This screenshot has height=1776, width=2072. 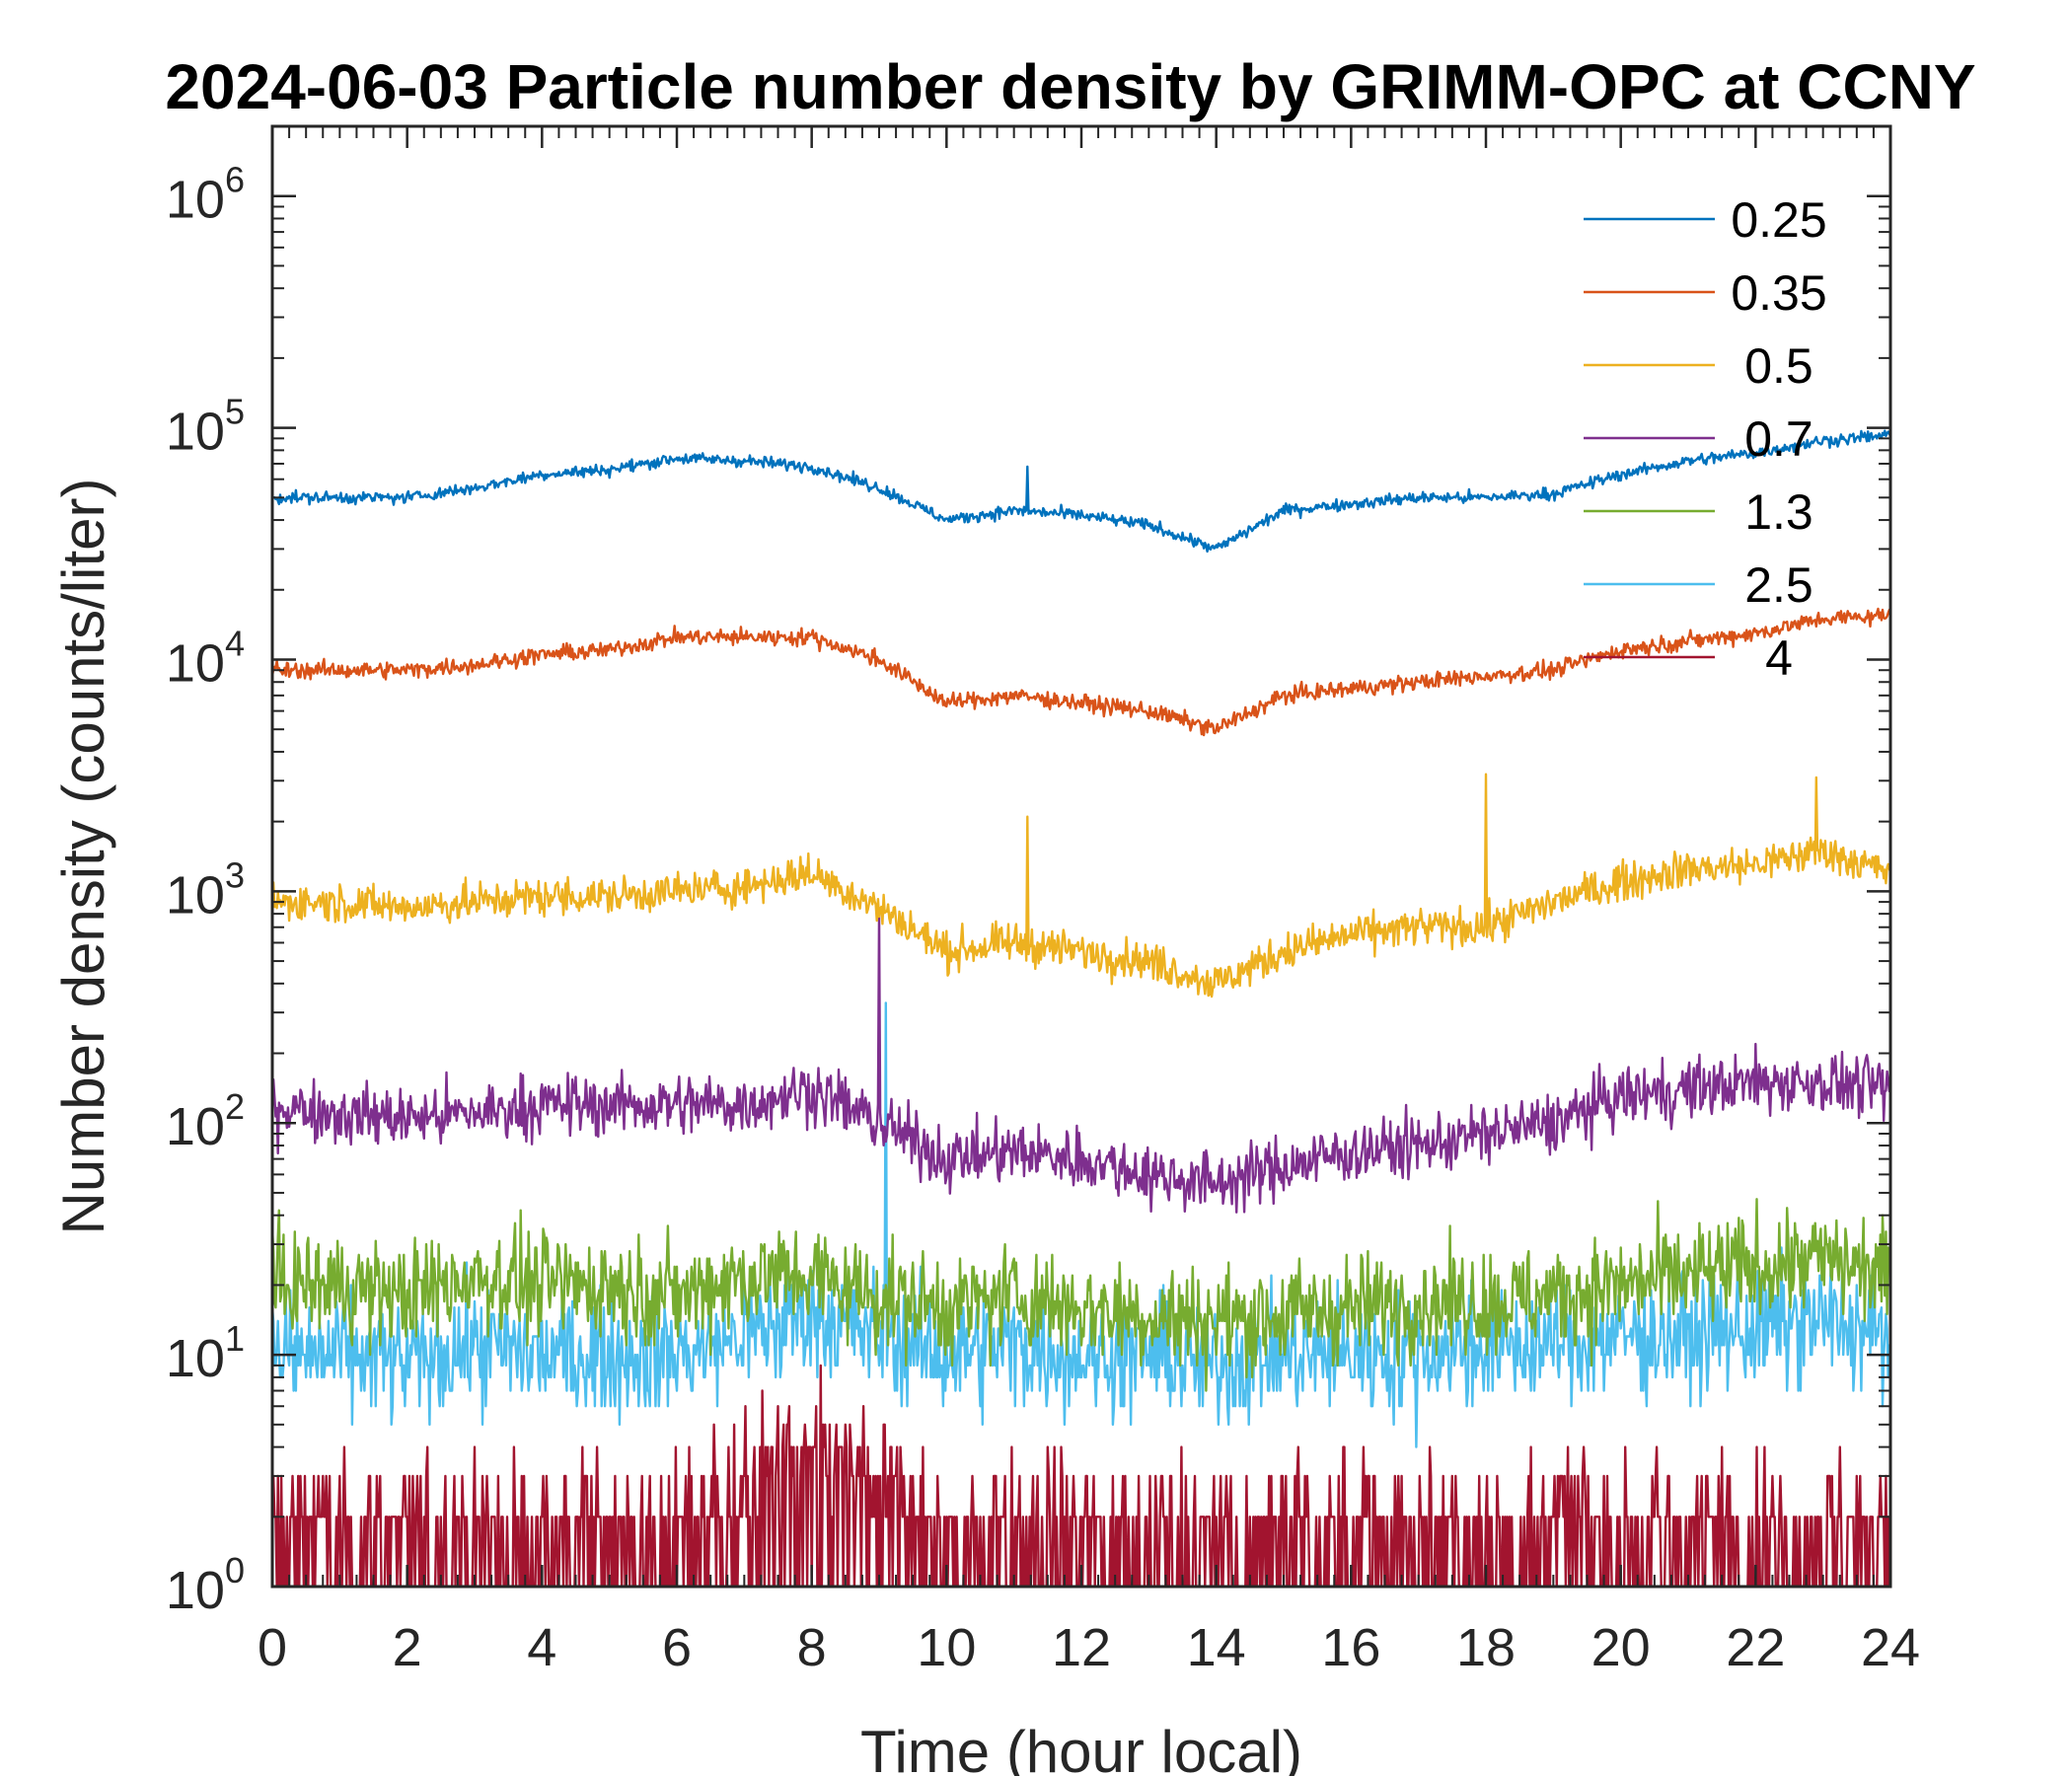 I want to click on y-tick-label: 10³, so click(x=205, y=890).